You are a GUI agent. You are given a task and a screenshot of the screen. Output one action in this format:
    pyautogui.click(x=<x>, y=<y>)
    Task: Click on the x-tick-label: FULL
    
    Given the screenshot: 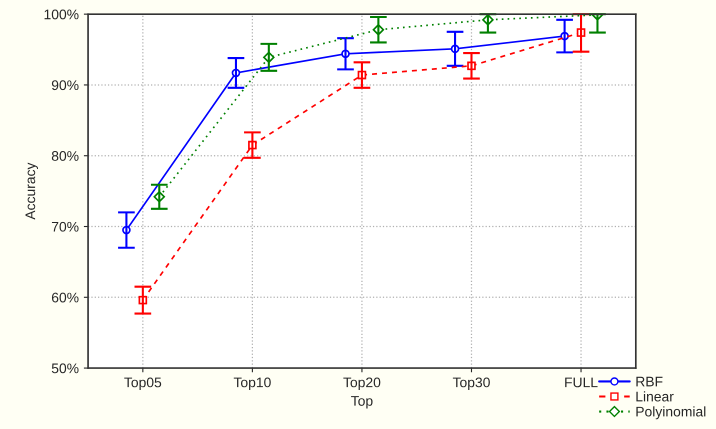 What is the action you would take?
    pyautogui.click(x=581, y=383)
    